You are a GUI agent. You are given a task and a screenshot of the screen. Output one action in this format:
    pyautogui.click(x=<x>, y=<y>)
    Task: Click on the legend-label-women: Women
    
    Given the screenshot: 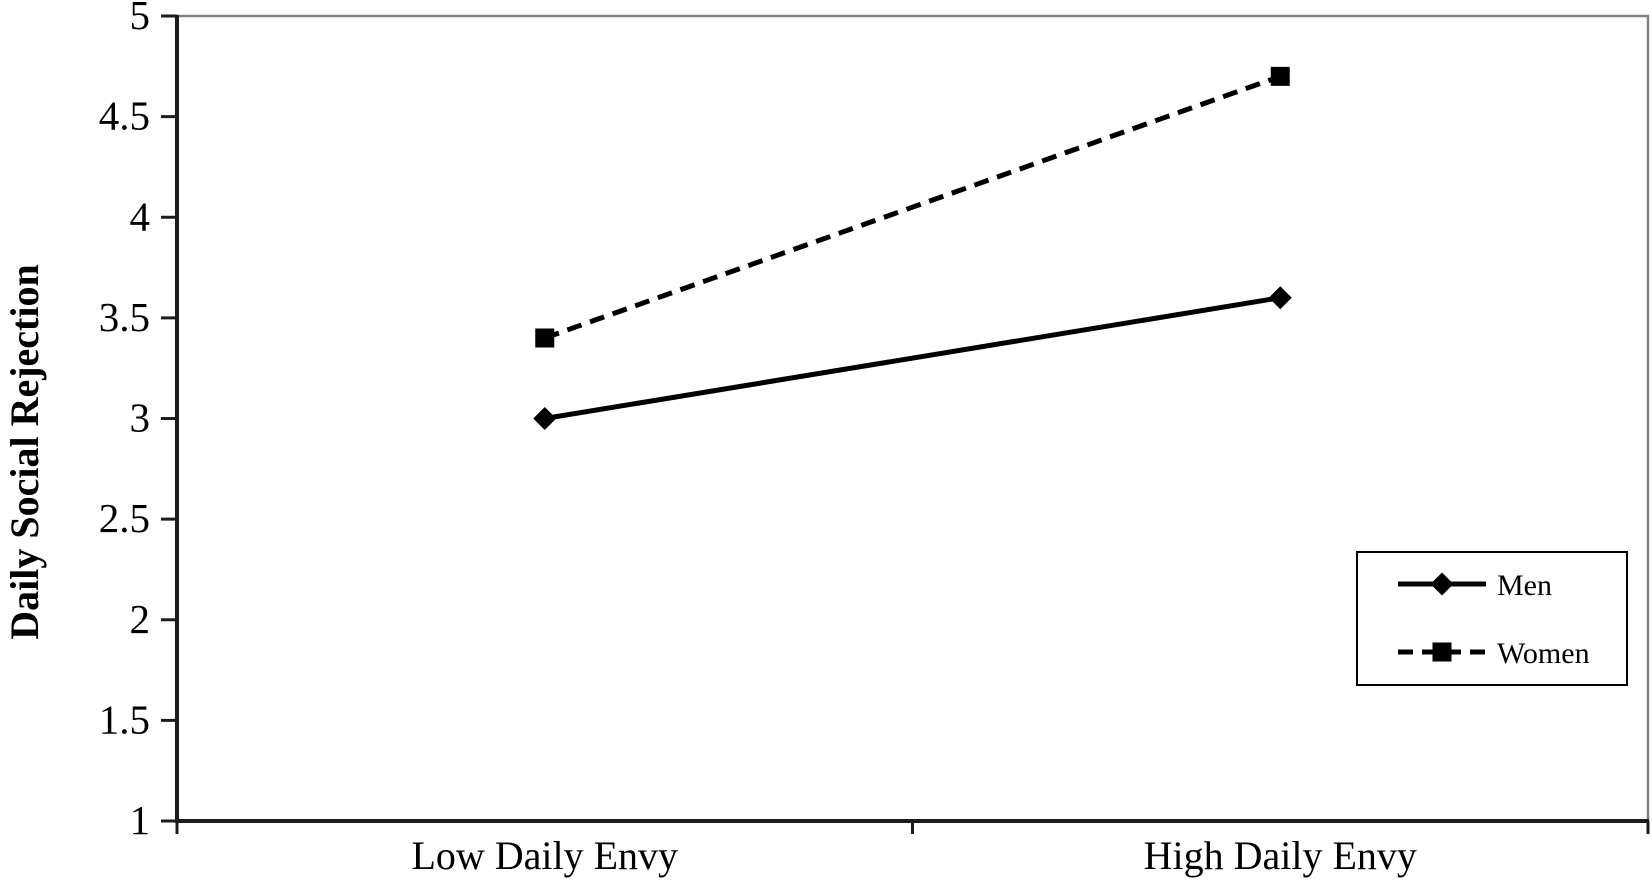 What is the action you would take?
    pyautogui.click(x=1543, y=653)
    